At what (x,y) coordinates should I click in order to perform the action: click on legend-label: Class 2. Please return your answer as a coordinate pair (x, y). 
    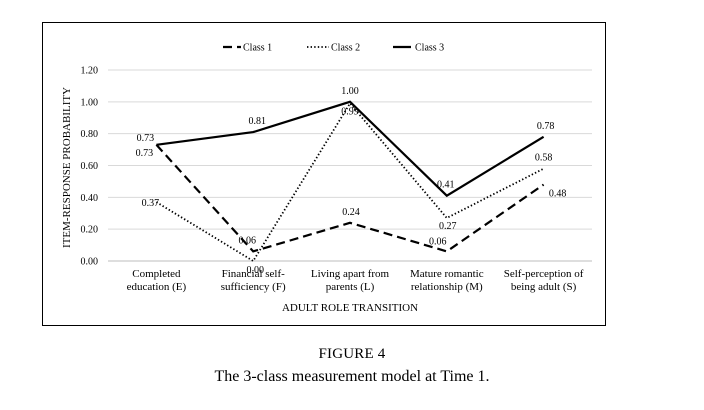
    Looking at the image, I should click on (345, 48).